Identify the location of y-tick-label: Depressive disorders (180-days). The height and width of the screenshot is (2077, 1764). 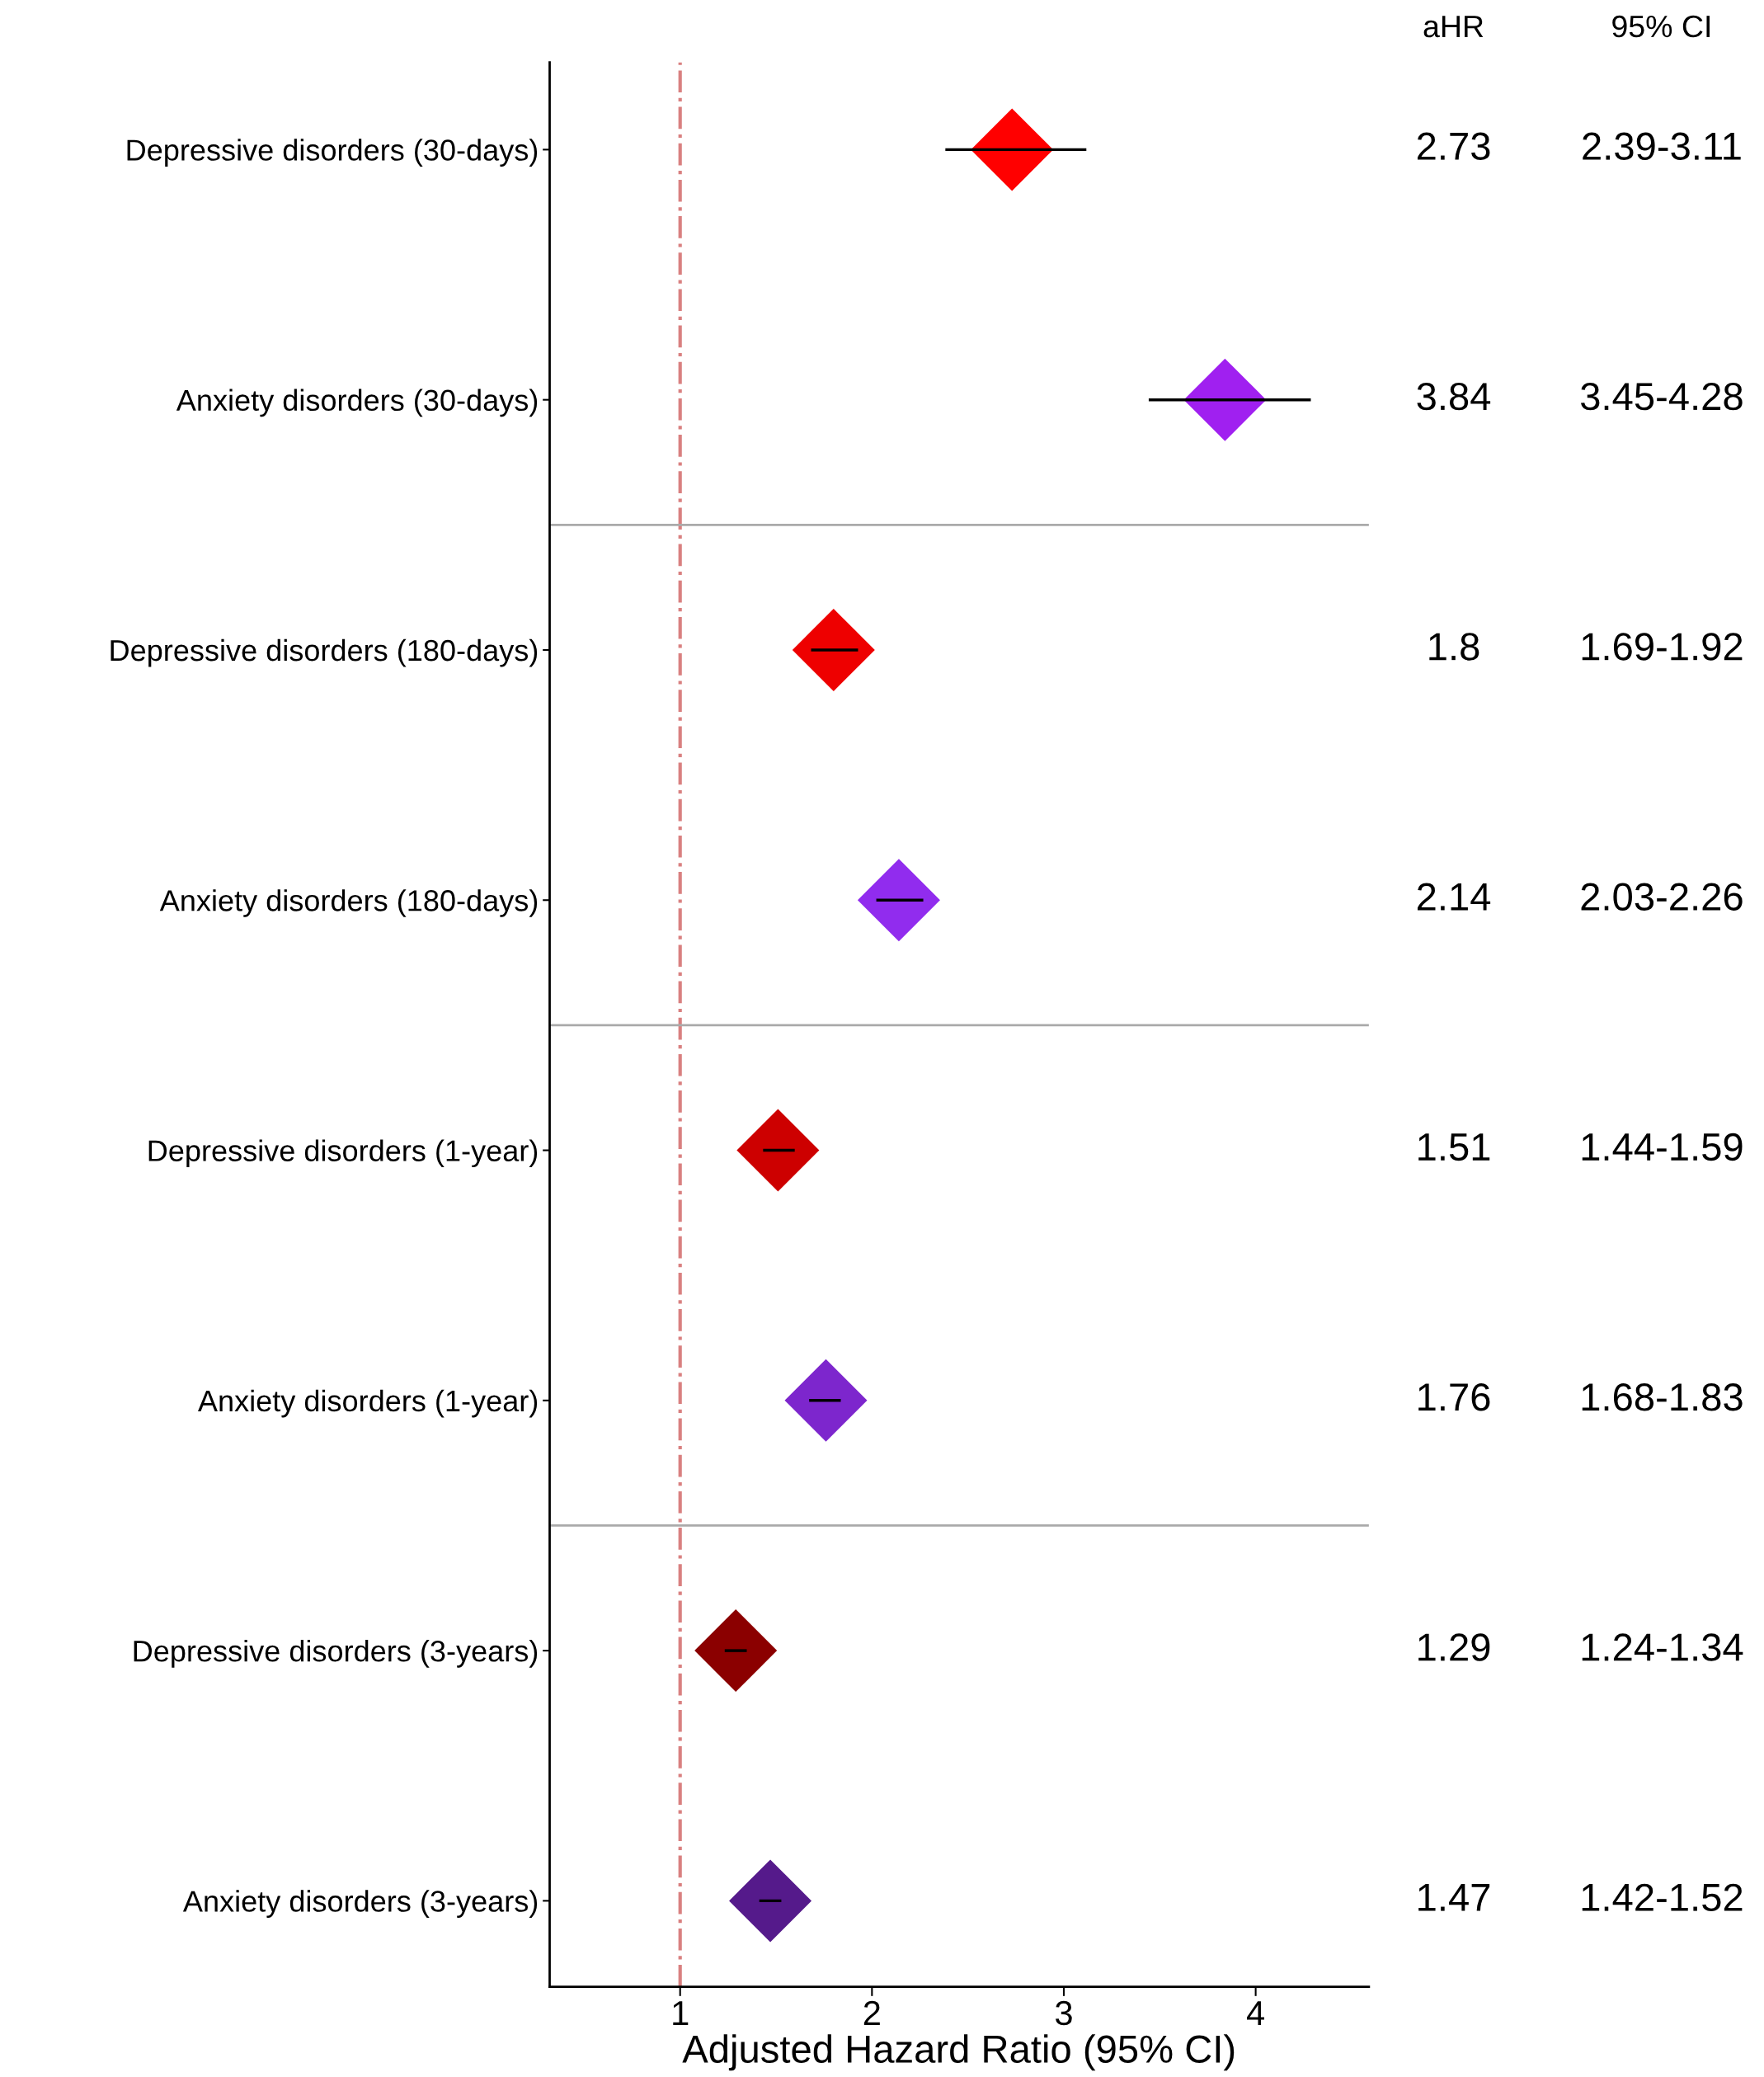
(324, 652).